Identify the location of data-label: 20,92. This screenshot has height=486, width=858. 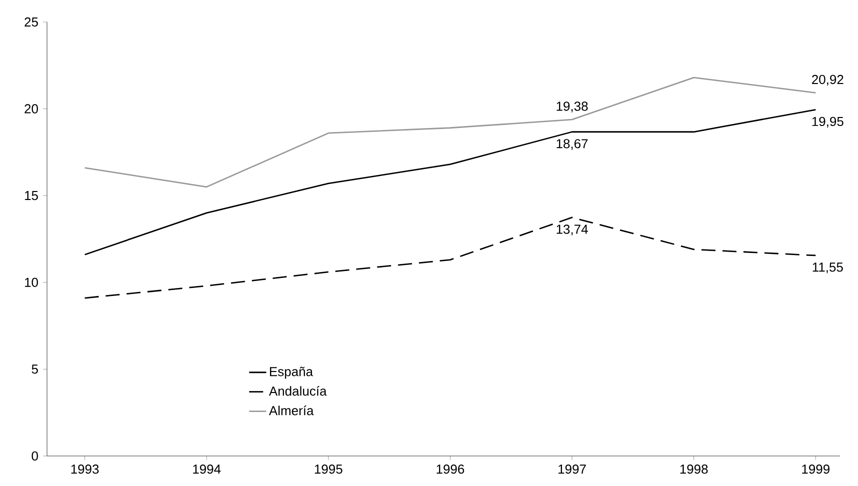
(828, 80).